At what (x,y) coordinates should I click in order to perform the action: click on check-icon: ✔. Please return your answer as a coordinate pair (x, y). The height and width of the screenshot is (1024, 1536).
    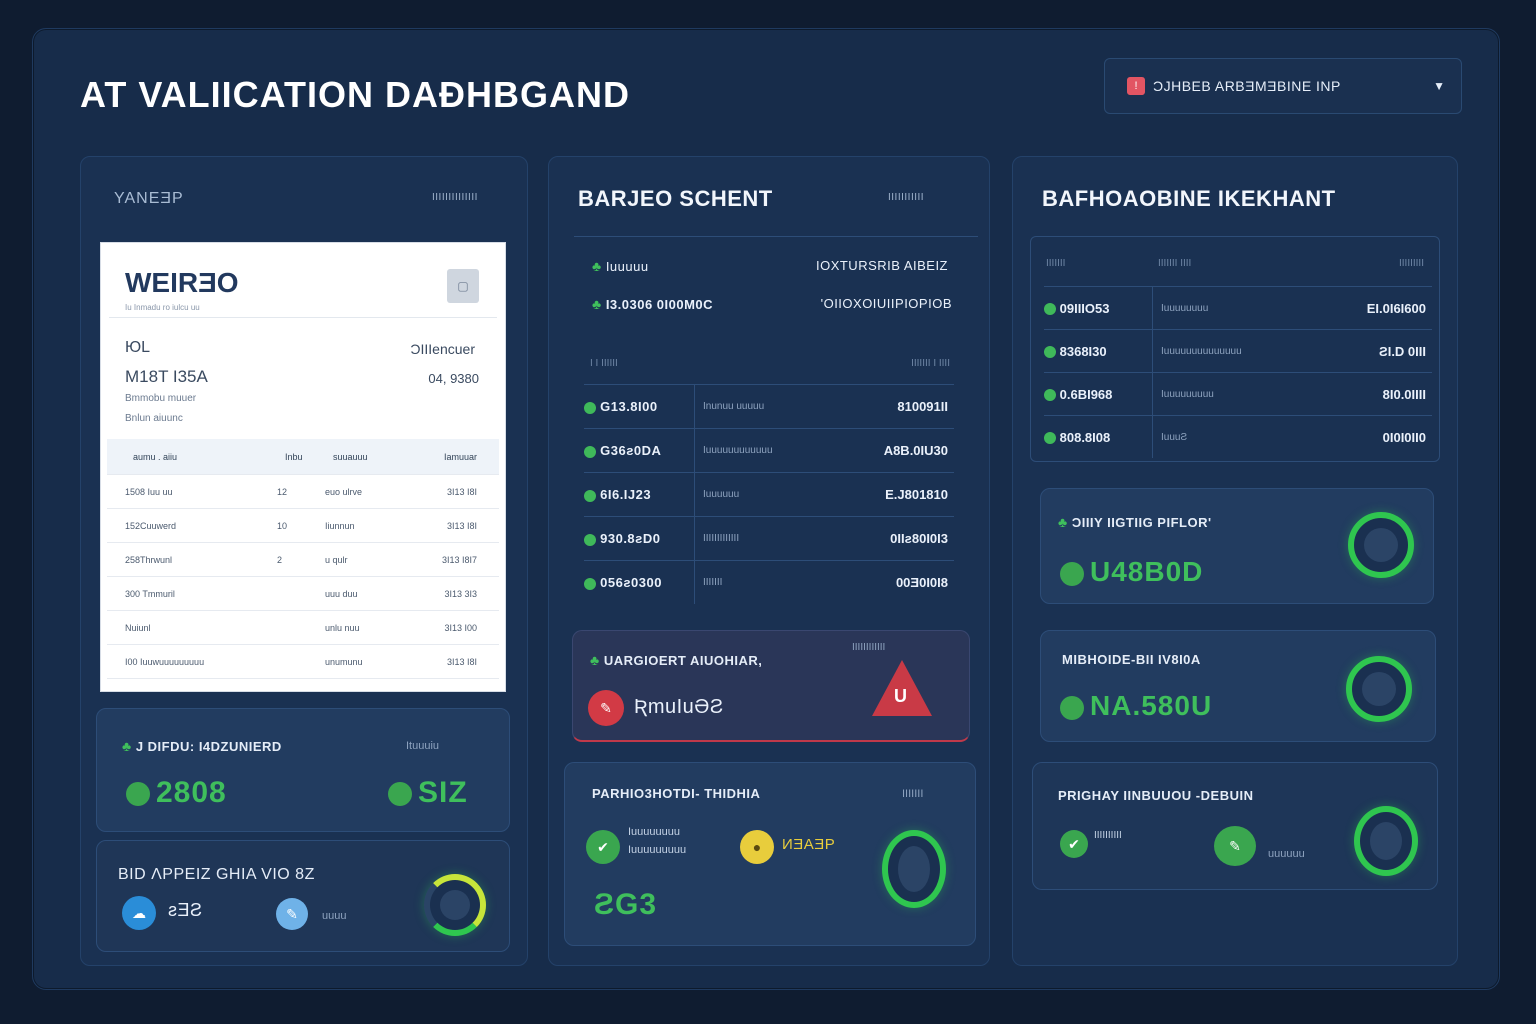
    Looking at the image, I should click on (1074, 844).